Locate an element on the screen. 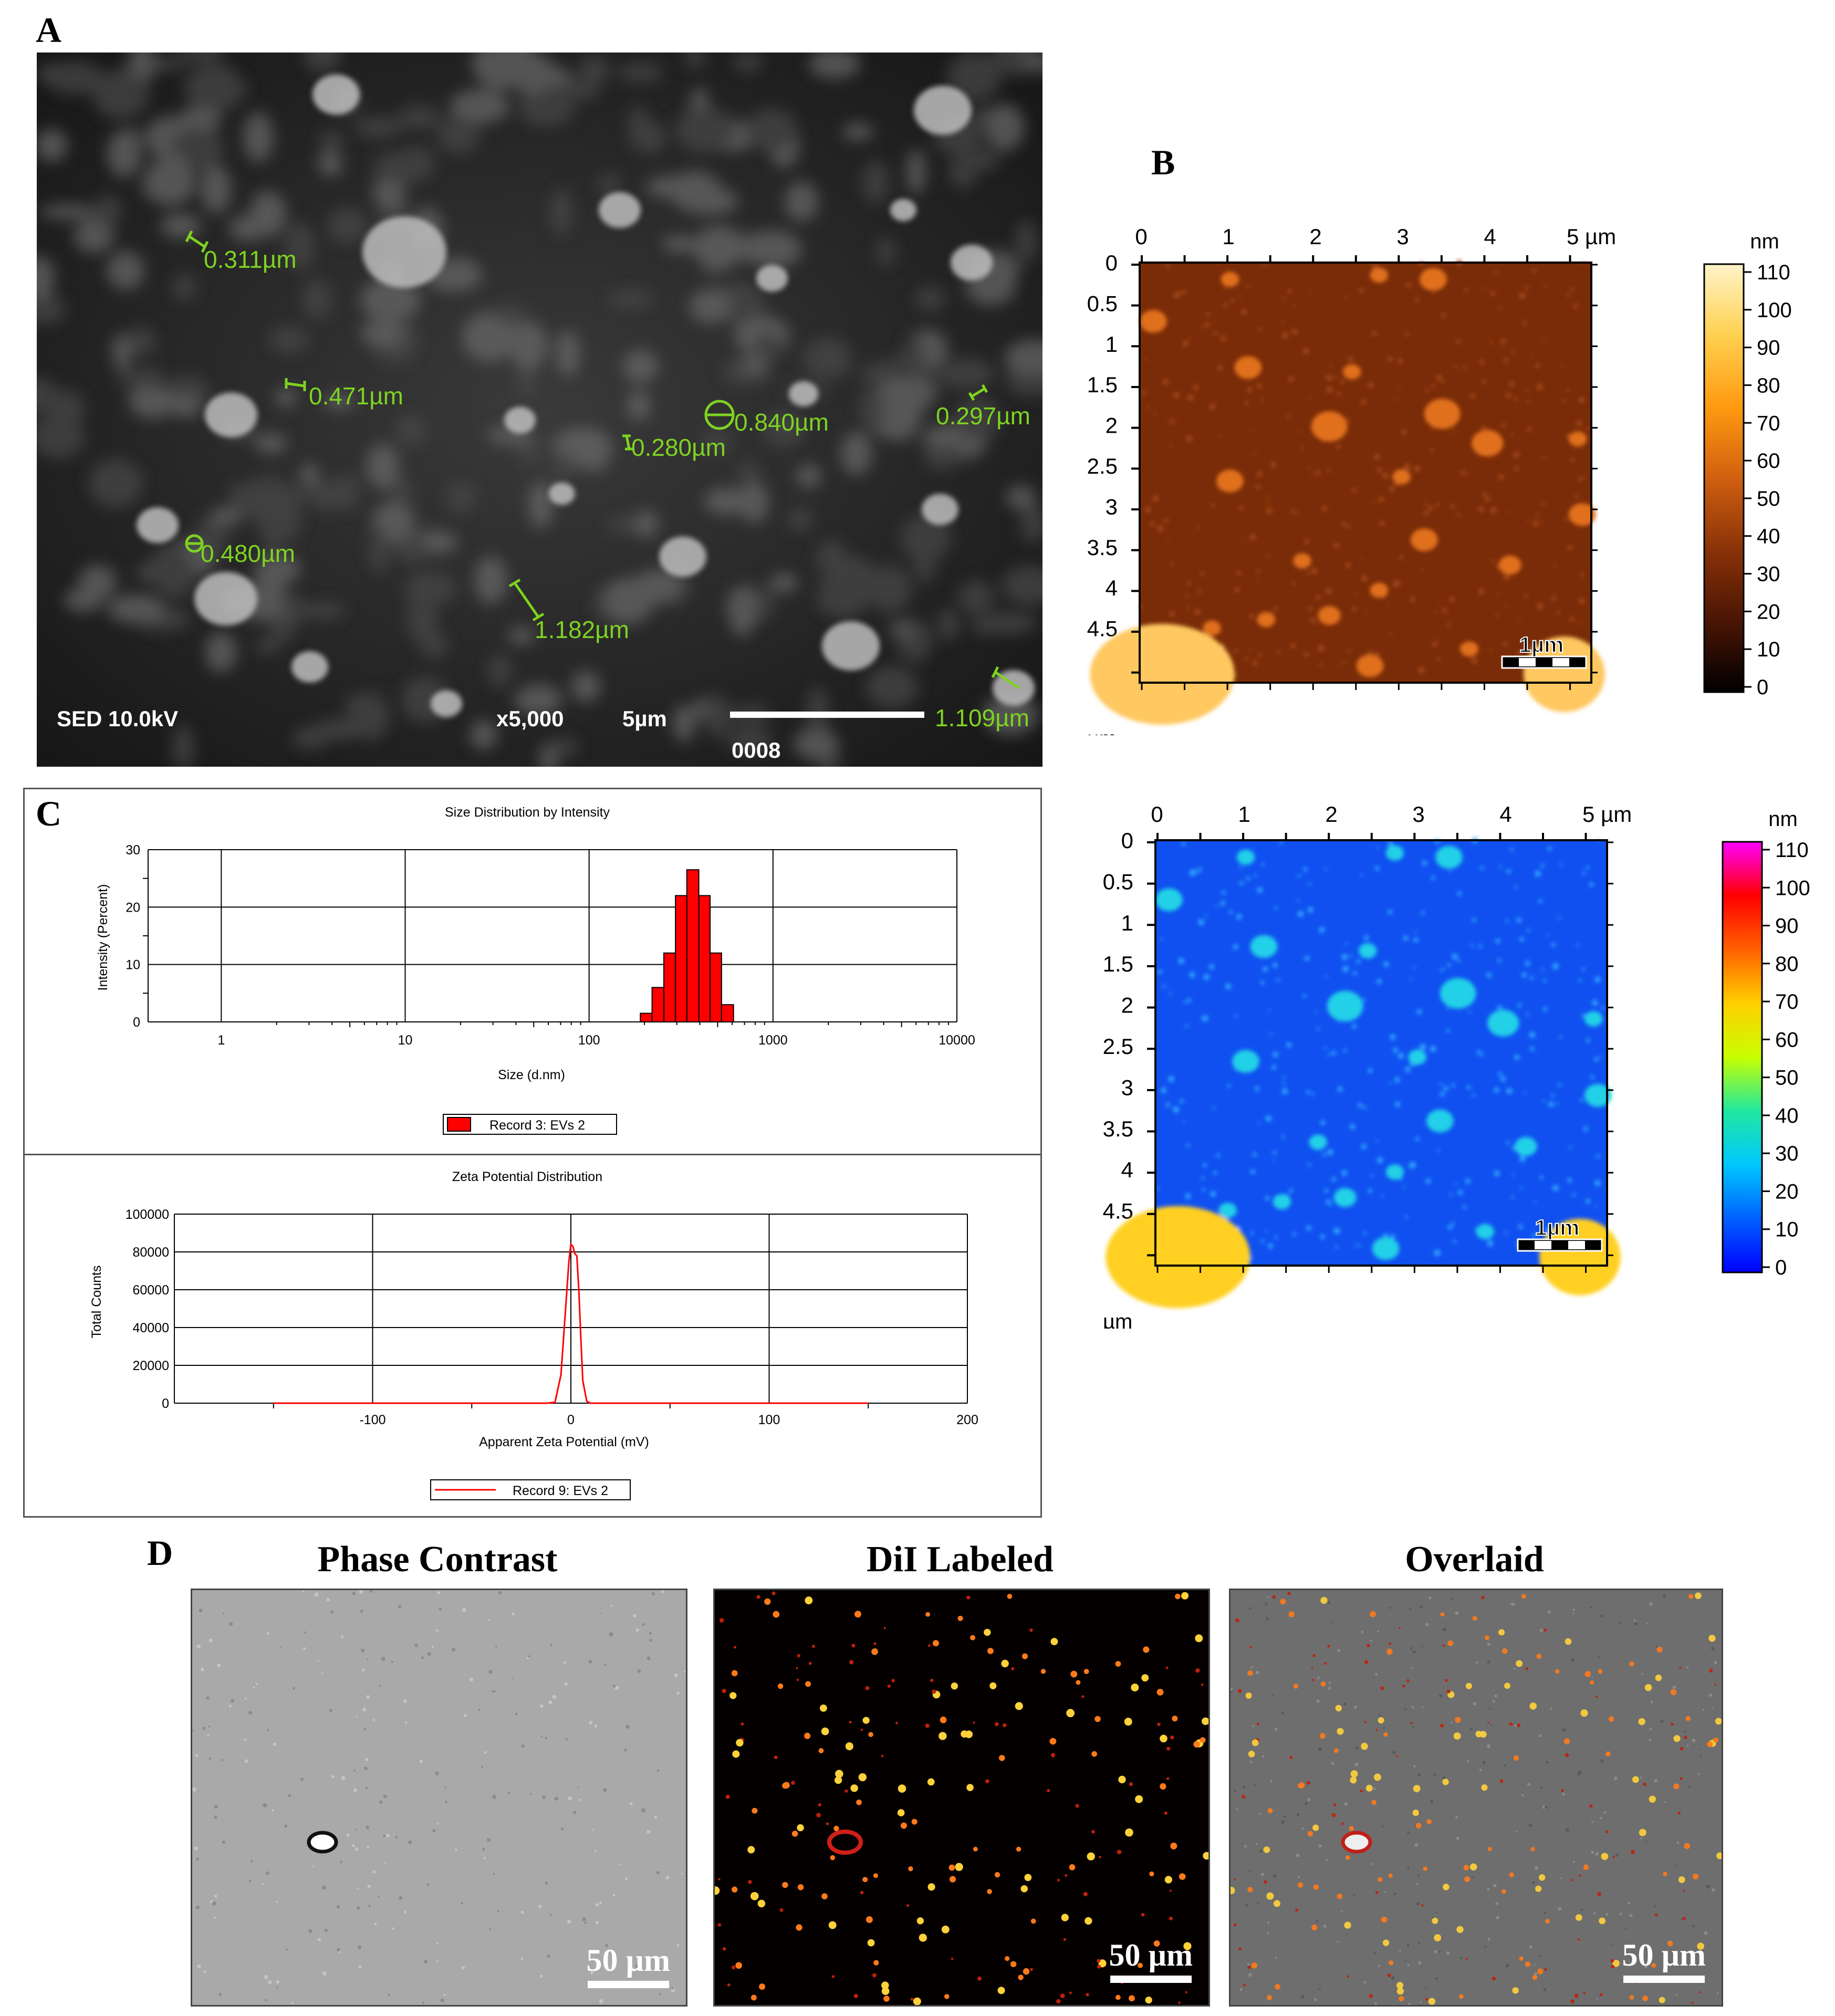  sem-scale-bar is located at coordinates (827, 715).